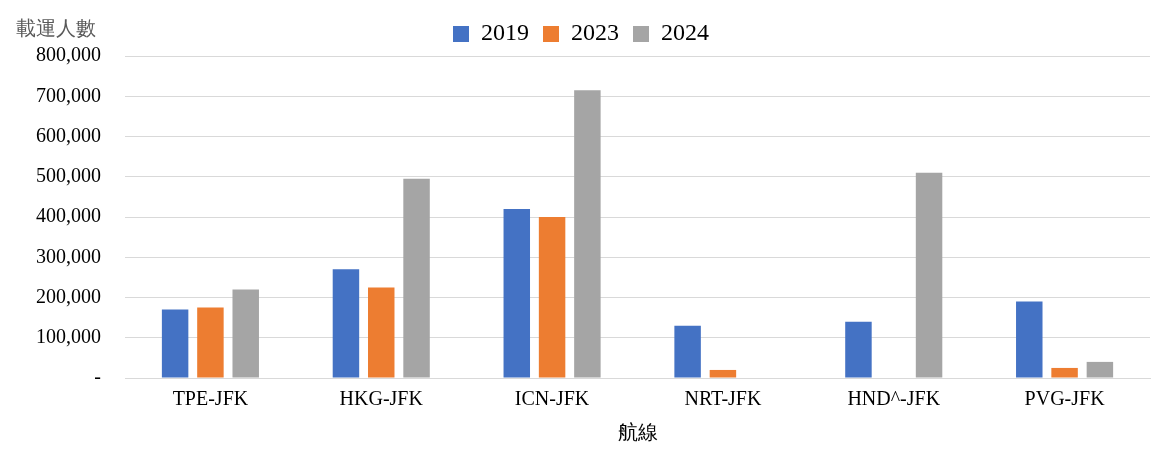 The image size is (1168, 454). Describe the element at coordinates (723, 398) in the screenshot. I see `x-tick-label: NRT-JFK` at that location.